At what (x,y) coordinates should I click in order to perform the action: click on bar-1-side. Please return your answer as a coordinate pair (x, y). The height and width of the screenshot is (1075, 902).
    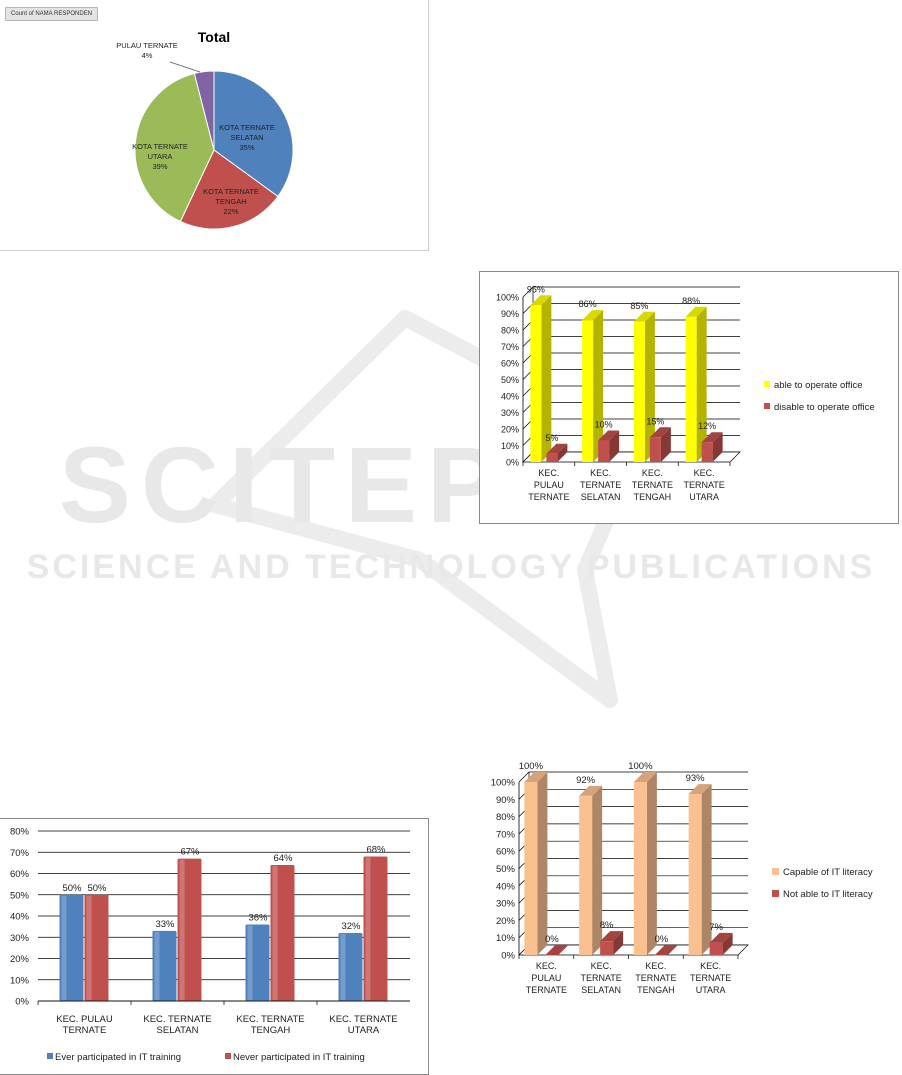
    Looking at the image, I should click on (562, 452).